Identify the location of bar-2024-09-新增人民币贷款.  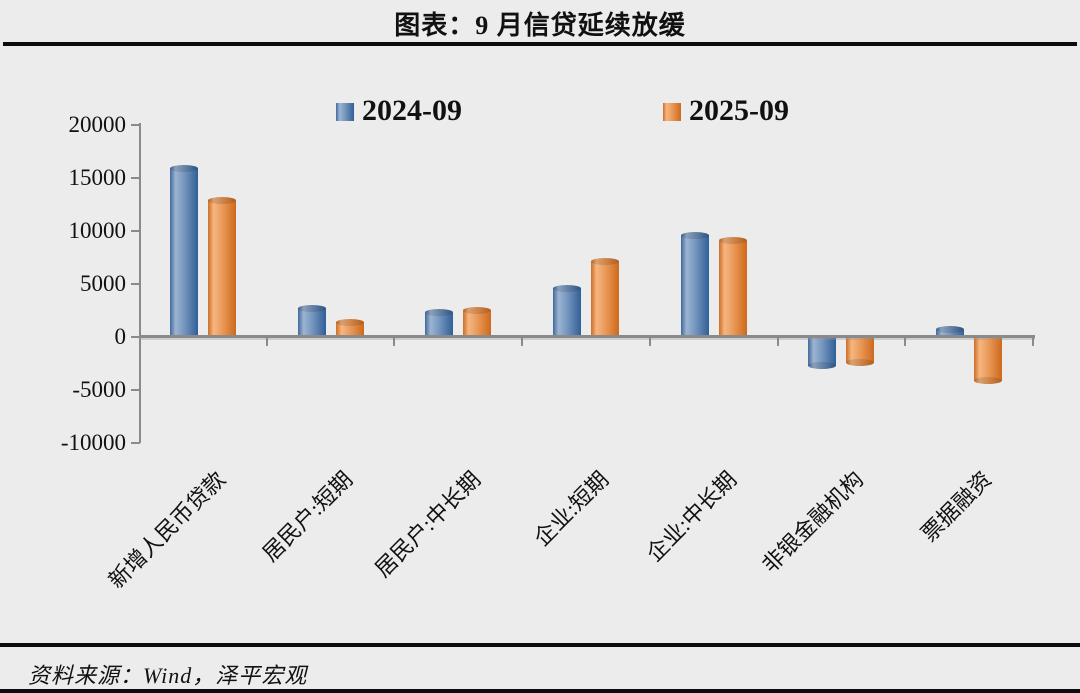
(183, 250).